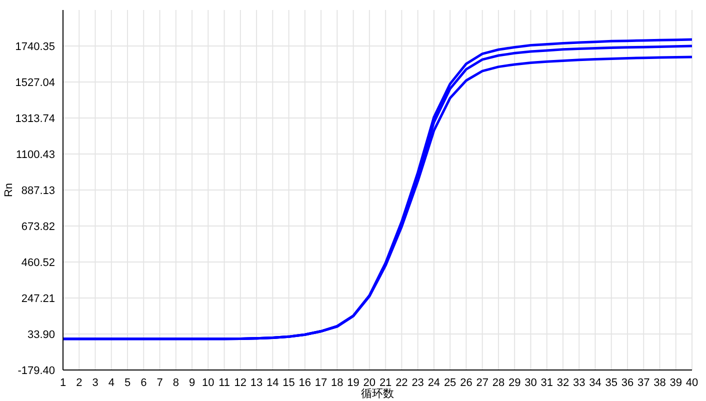 This screenshot has width=706, height=401. I want to click on x-tick-label: 1, so click(63, 382).